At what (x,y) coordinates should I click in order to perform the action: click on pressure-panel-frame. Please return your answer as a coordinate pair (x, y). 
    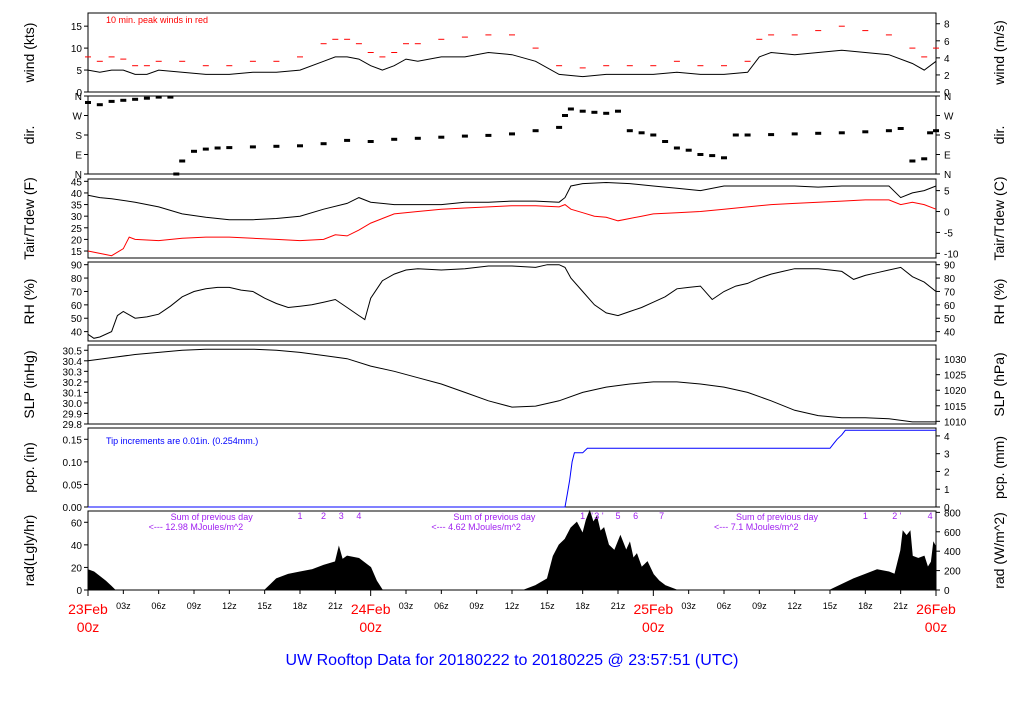
    Looking at the image, I should click on (512, 384).